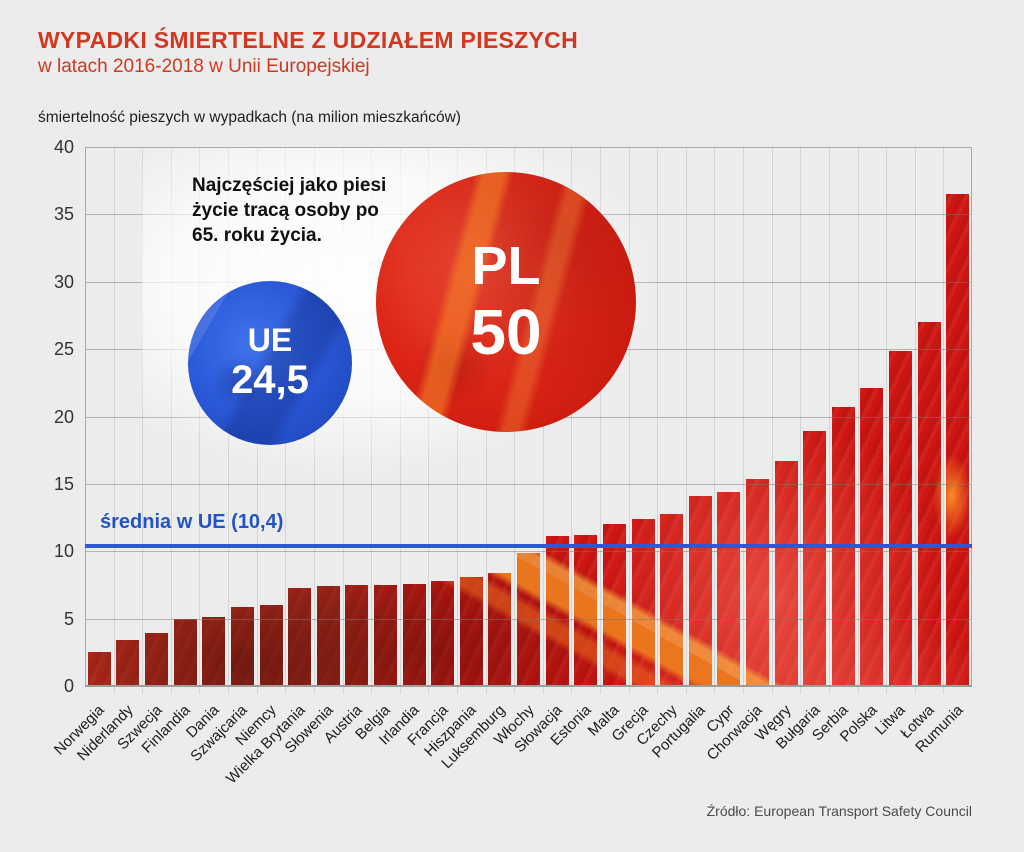 Image resolution: width=1024 pixels, height=852 pixels. I want to click on plot-border-left, so click(85, 416).